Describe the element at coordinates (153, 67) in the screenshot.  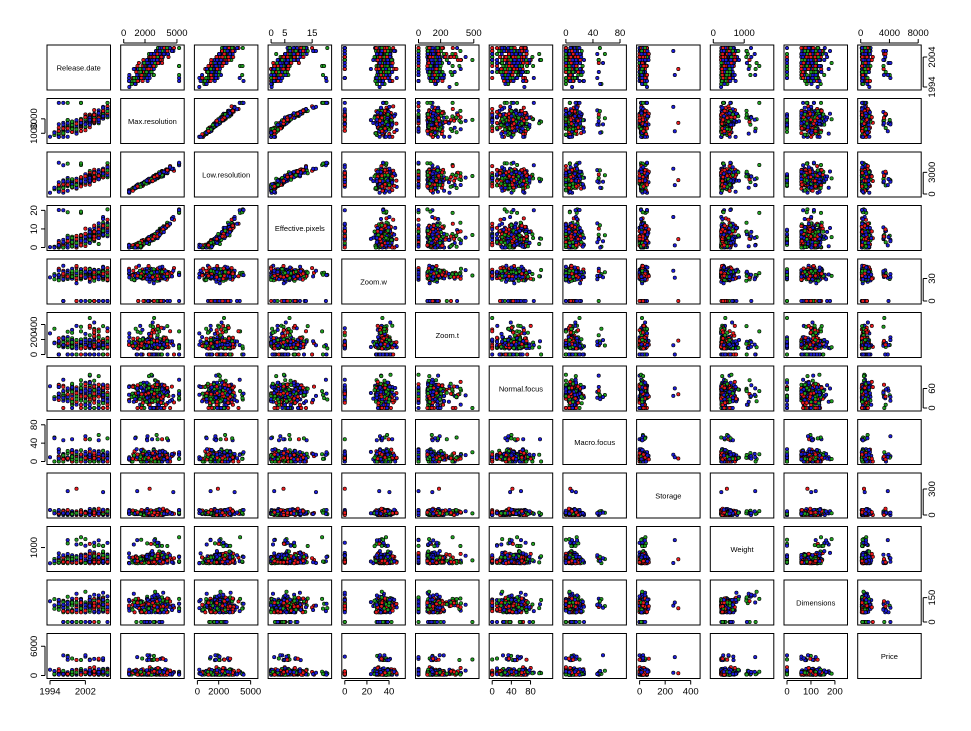
I see `panel-Release.date-vs-Max.resolution` at that location.